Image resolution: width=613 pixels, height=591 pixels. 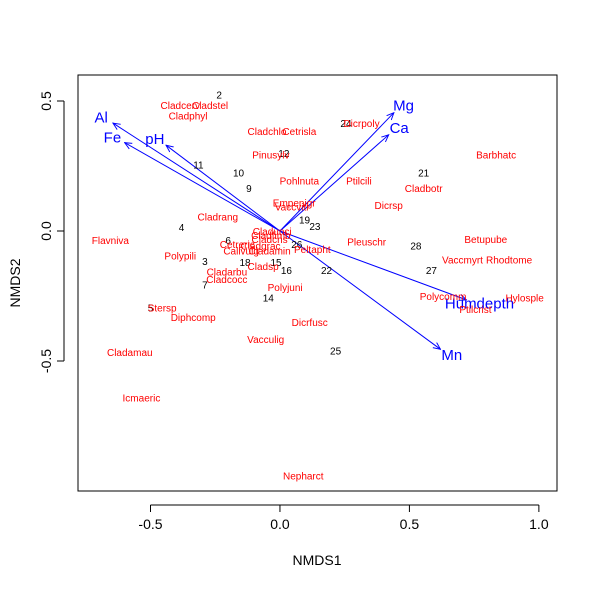 I want to click on vector-label: Mg, so click(x=403, y=105).